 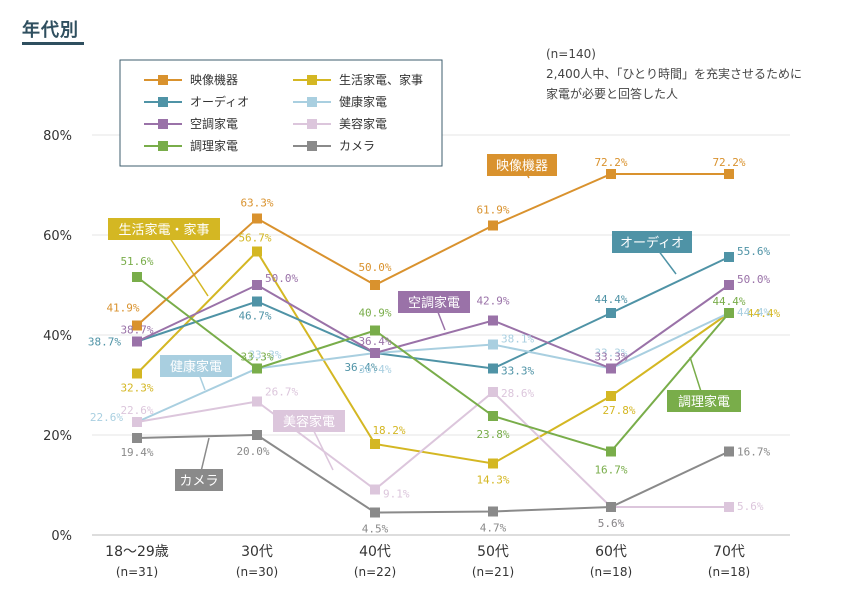 What do you see at coordinates (493, 552) in the screenshot?
I see `x-tick-label: 50代` at bounding box center [493, 552].